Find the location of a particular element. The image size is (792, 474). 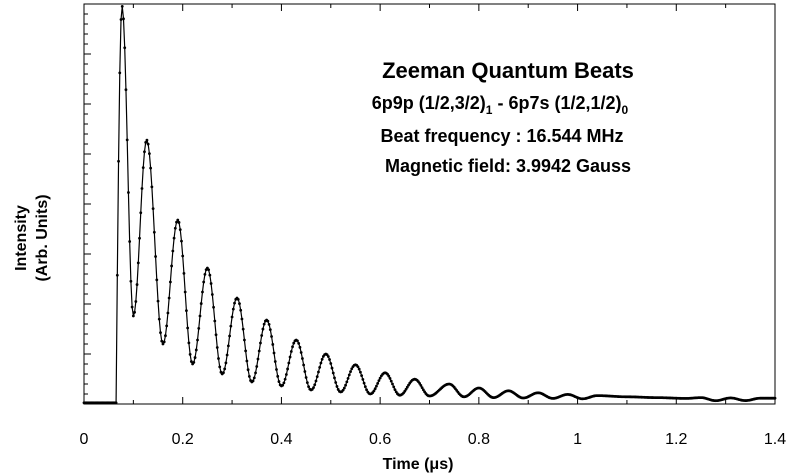

x-tick-labels: 0 0.2 0.4 0.6 0.8 1 1.2 1.4 is located at coordinates (433, 439).